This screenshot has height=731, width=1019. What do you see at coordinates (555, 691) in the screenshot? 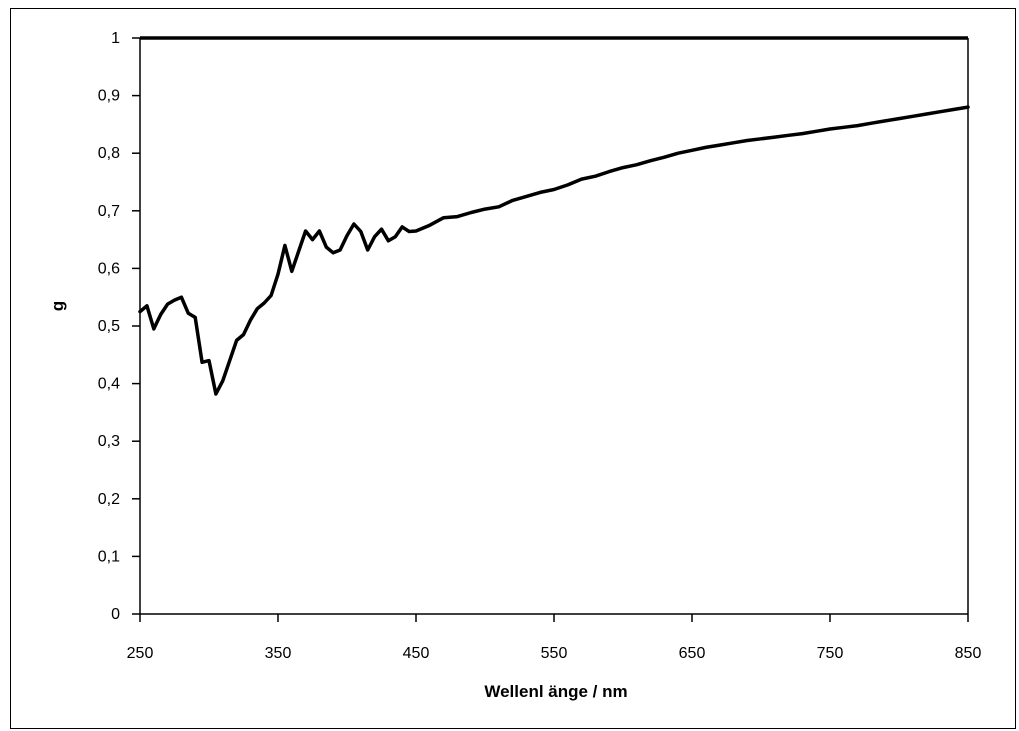
I see `x-axis-title: Wellenl änge / nm` at bounding box center [555, 691].